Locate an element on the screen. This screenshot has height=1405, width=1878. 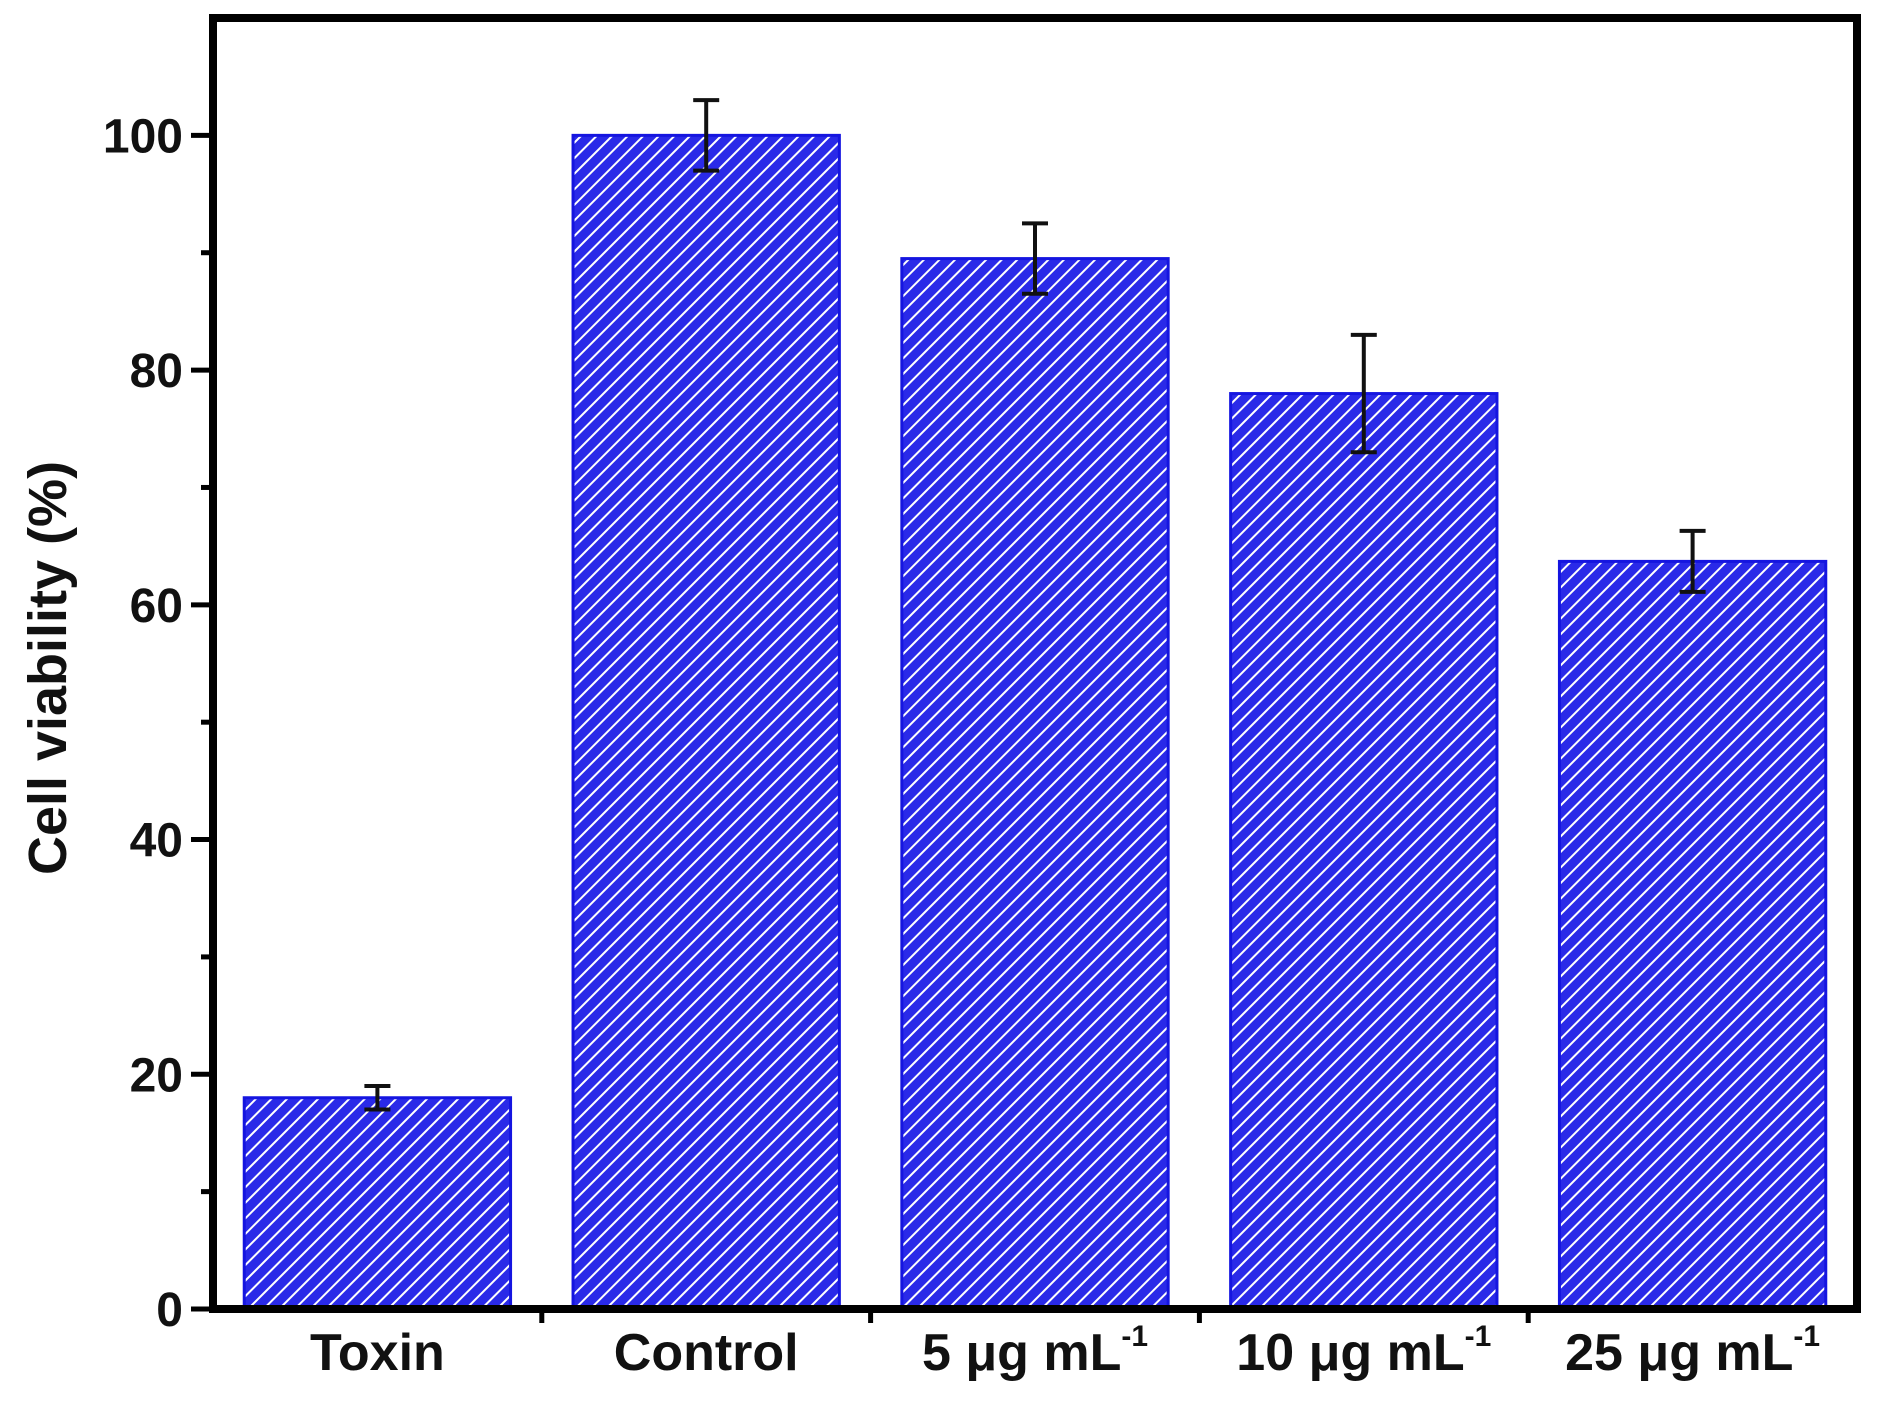
y-axis-title: Cell viability (%) is located at coordinates (48, 668).